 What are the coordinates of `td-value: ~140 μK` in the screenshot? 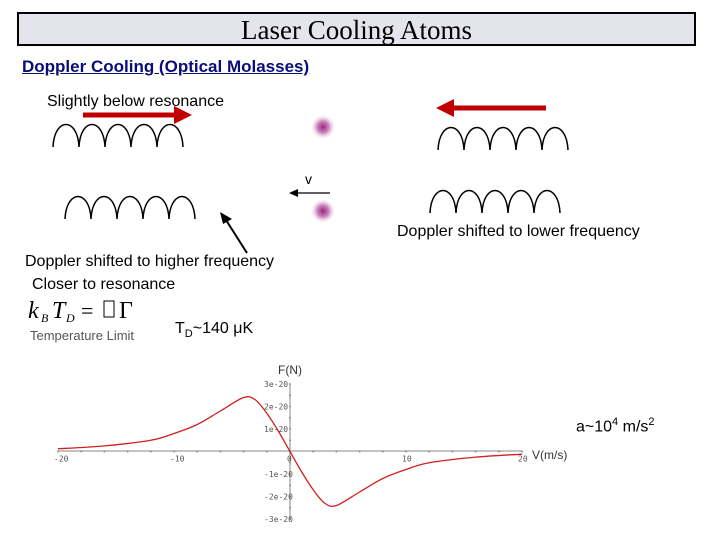 It's located at (223, 328).